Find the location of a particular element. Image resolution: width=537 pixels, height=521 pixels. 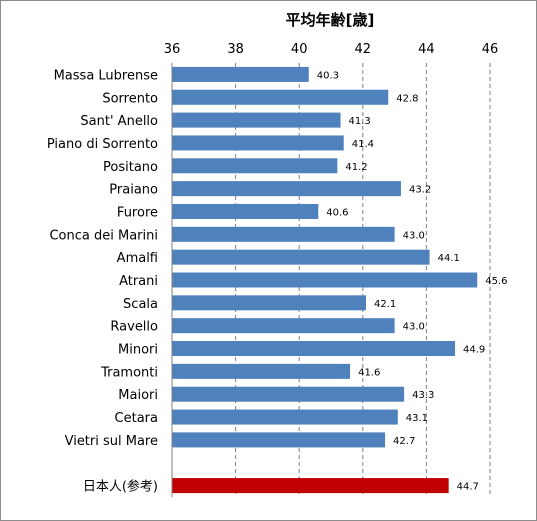

x-tick-label: 46 is located at coordinates (490, 49).